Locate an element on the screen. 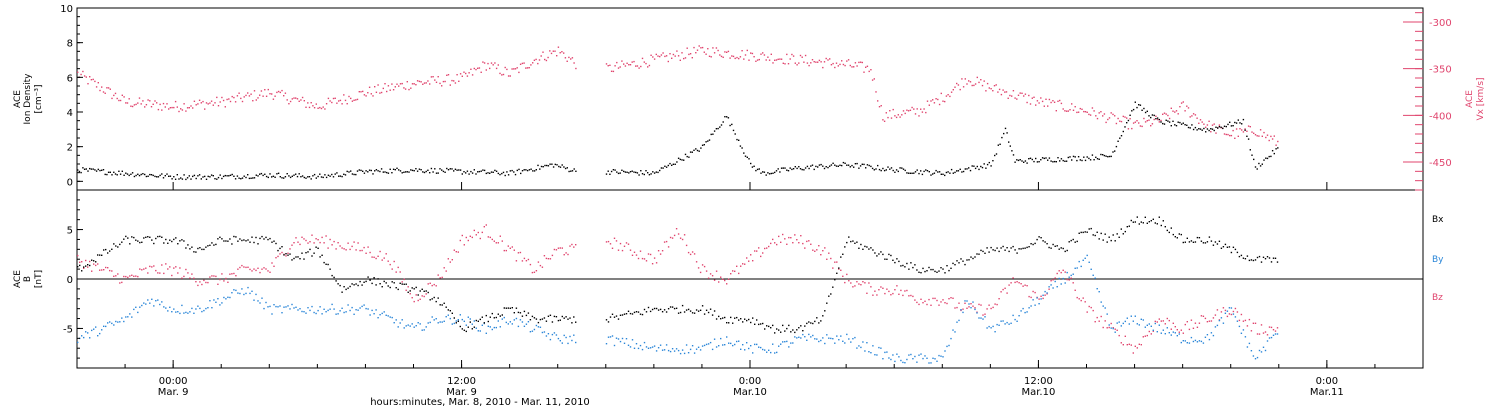  ion-density-label-unit: [cm⁻³] is located at coordinates (39, 98).